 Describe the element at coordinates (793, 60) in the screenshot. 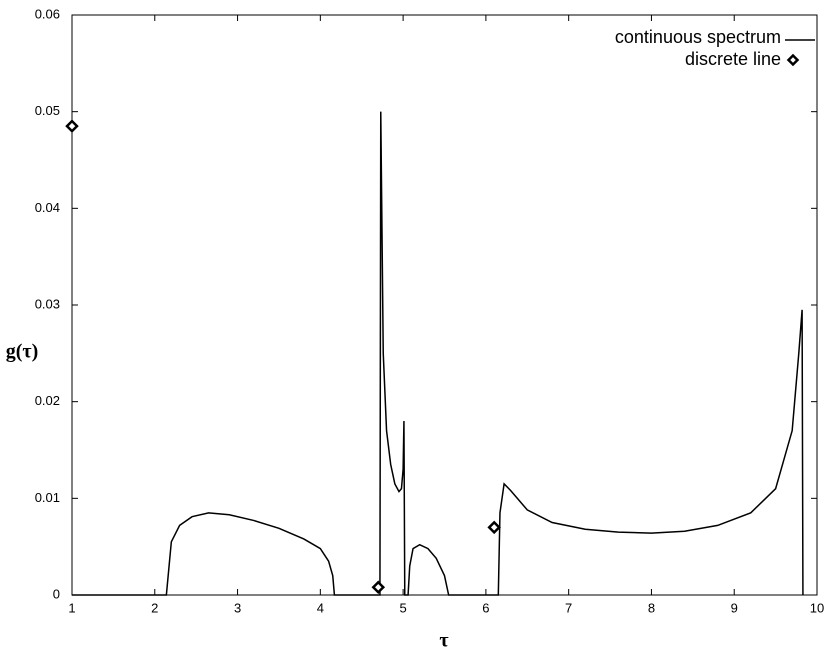

I see `legend-swatch` at that location.